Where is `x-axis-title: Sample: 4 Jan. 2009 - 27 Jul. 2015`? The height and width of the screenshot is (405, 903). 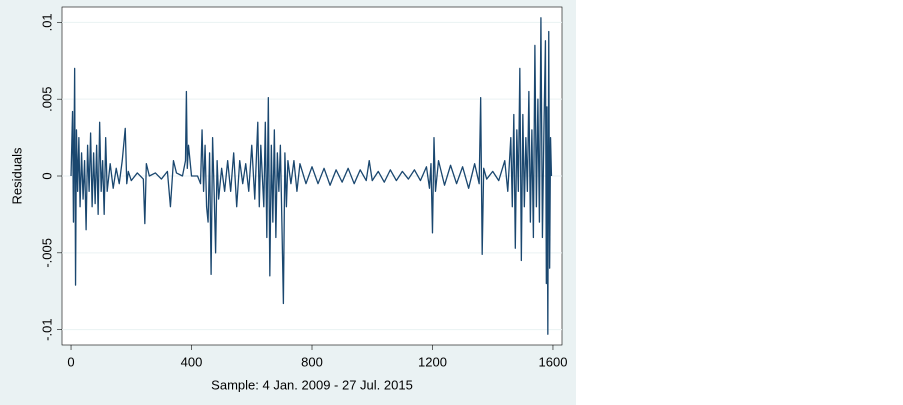 x-axis-title: Sample: 4 Jan. 2009 - 27 Jul. 2015 is located at coordinates (312, 384).